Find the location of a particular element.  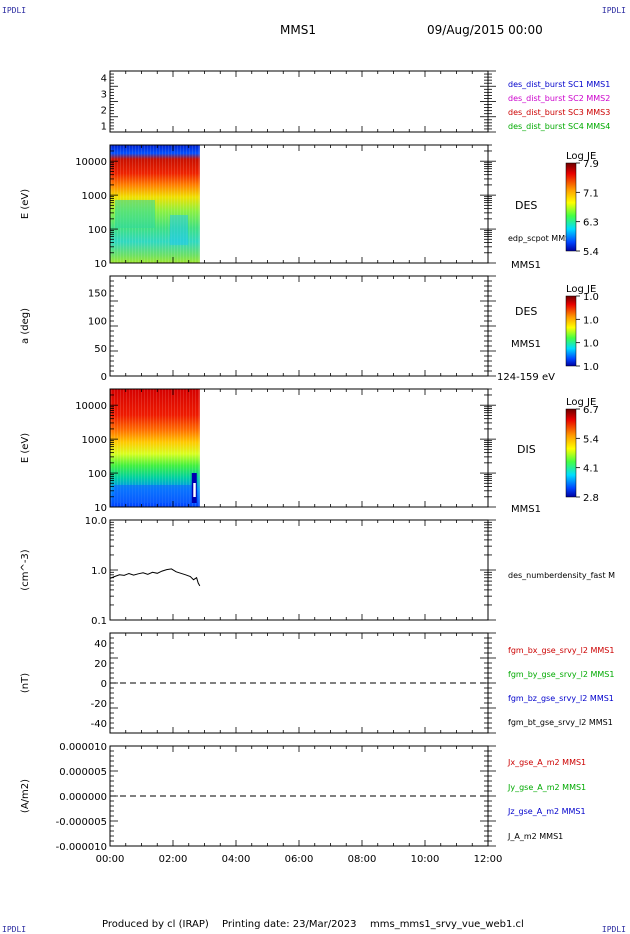

y-tick-label-current: 0.000010 is located at coordinates (83, 747).